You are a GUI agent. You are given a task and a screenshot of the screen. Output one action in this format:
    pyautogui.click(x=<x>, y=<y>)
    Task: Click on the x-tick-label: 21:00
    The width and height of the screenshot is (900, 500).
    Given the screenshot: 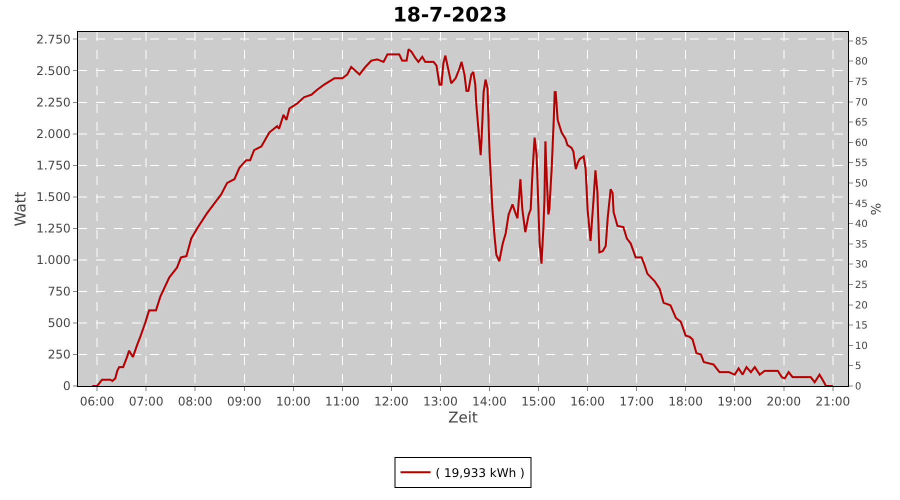 What is the action you would take?
    pyautogui.click(x=833, y=401)
    